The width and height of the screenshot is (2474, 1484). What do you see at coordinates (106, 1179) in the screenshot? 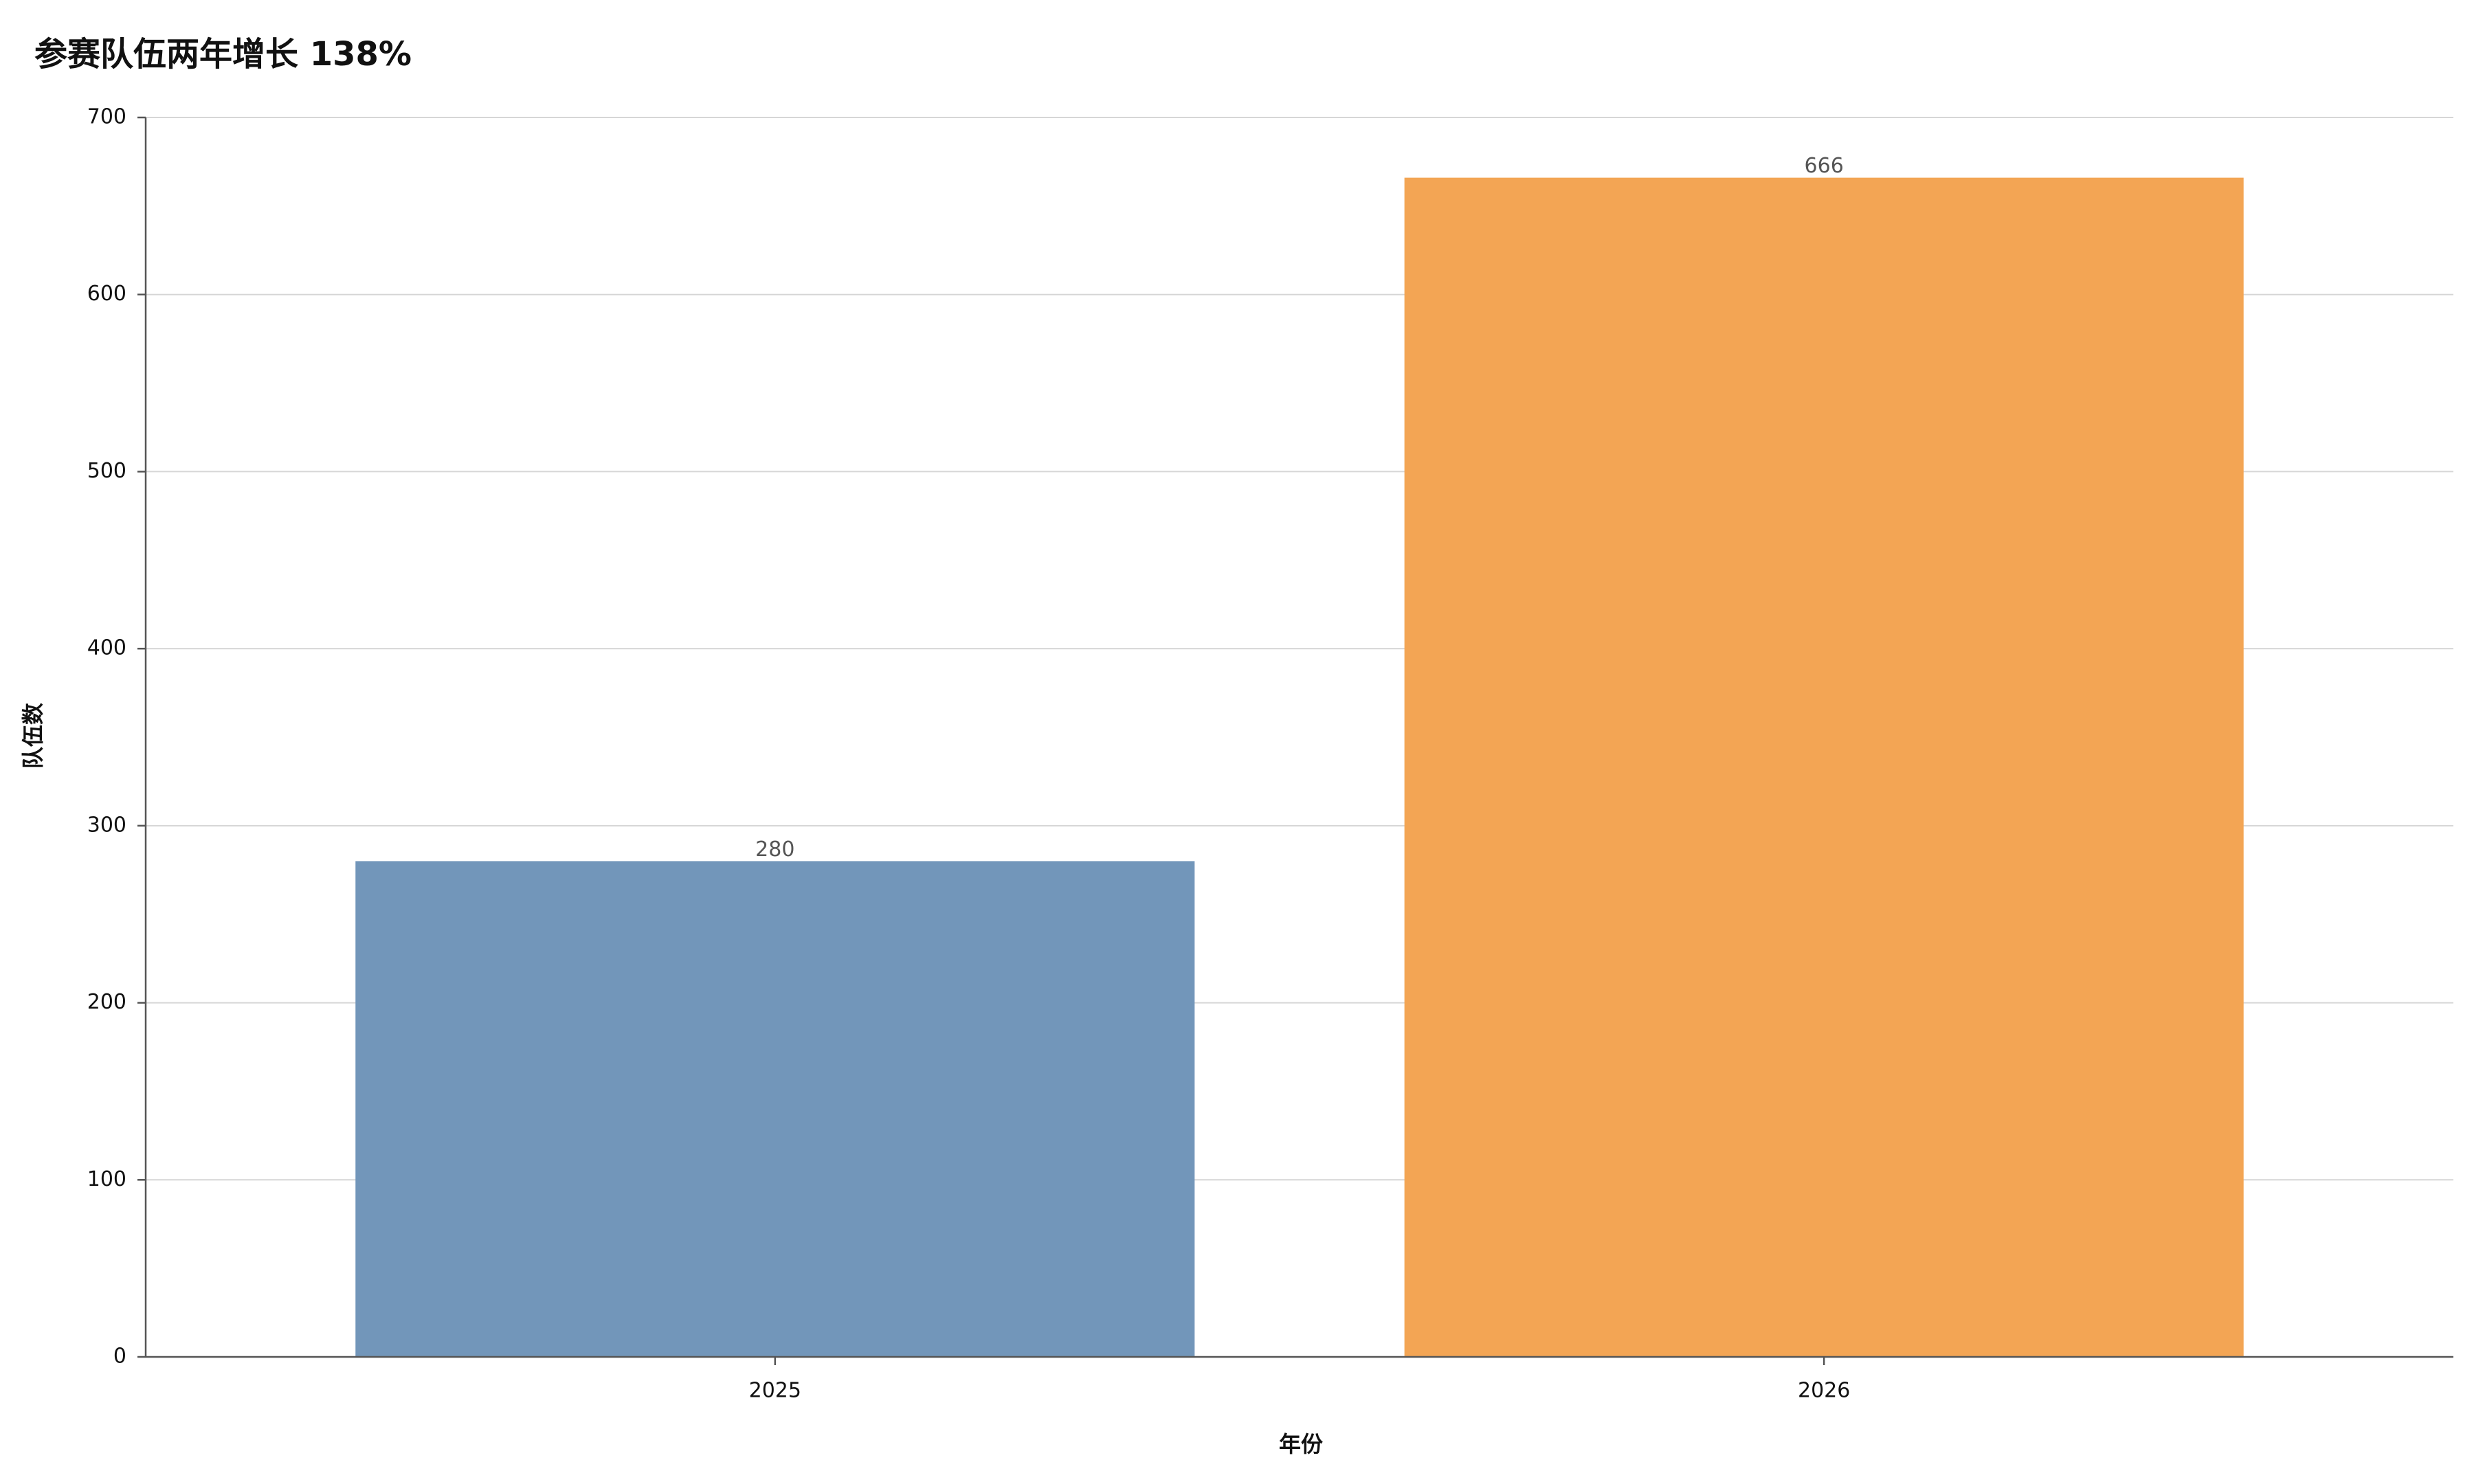
I see `y-tick-label: 100` at bounding box center [106, 1179].